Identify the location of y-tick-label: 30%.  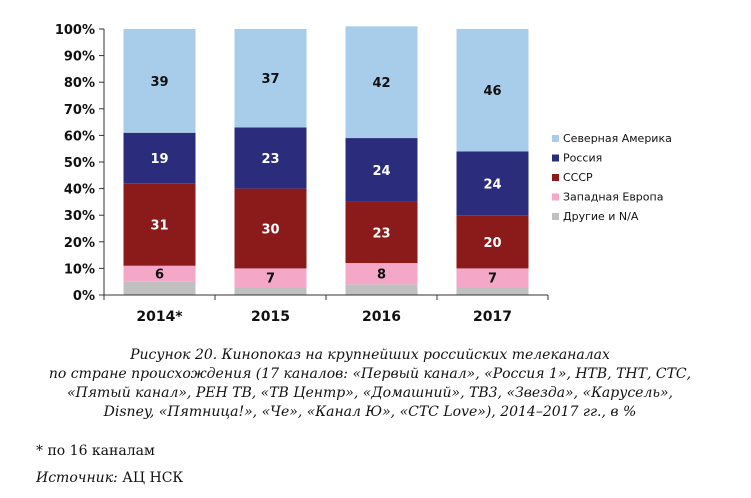
(79, 216).